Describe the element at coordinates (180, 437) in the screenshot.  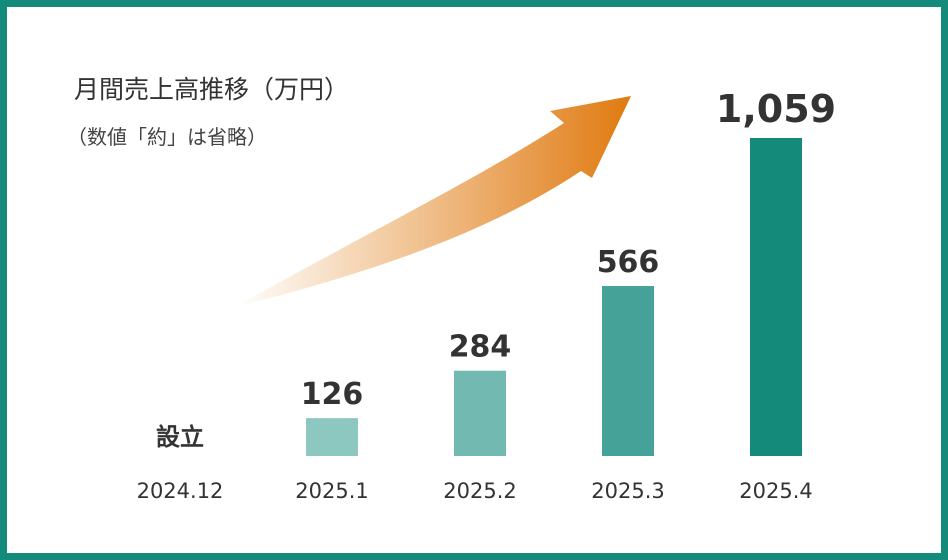
I see `founded-label: 設立` at that location.